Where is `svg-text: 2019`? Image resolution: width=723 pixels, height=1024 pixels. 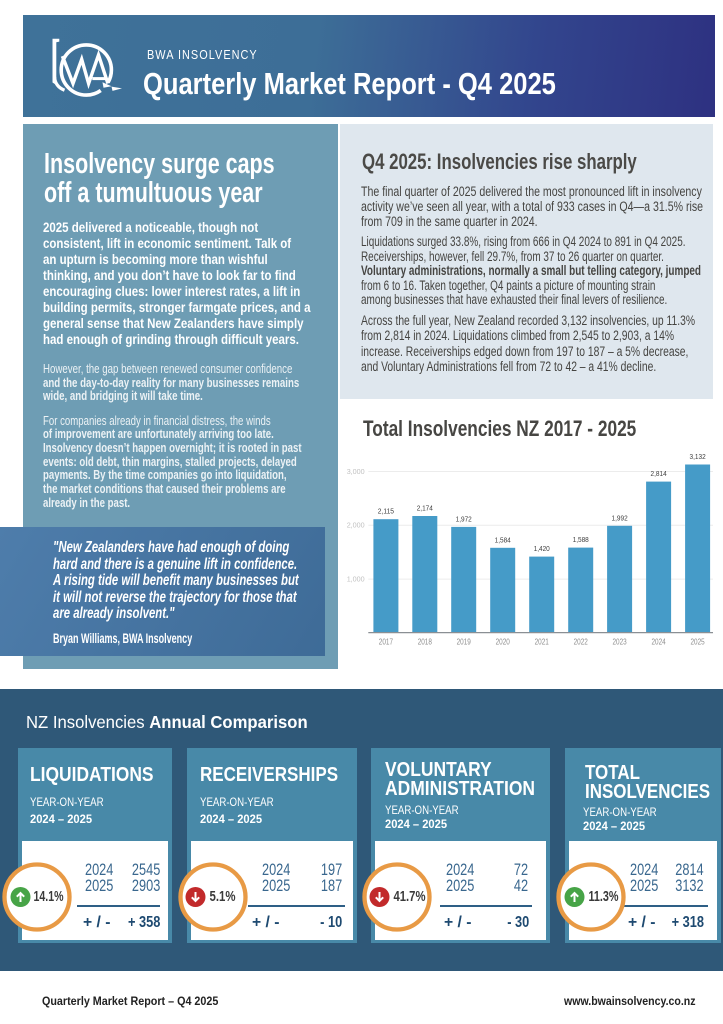 svg-text: 2019 is located at coordinates (464, 642).